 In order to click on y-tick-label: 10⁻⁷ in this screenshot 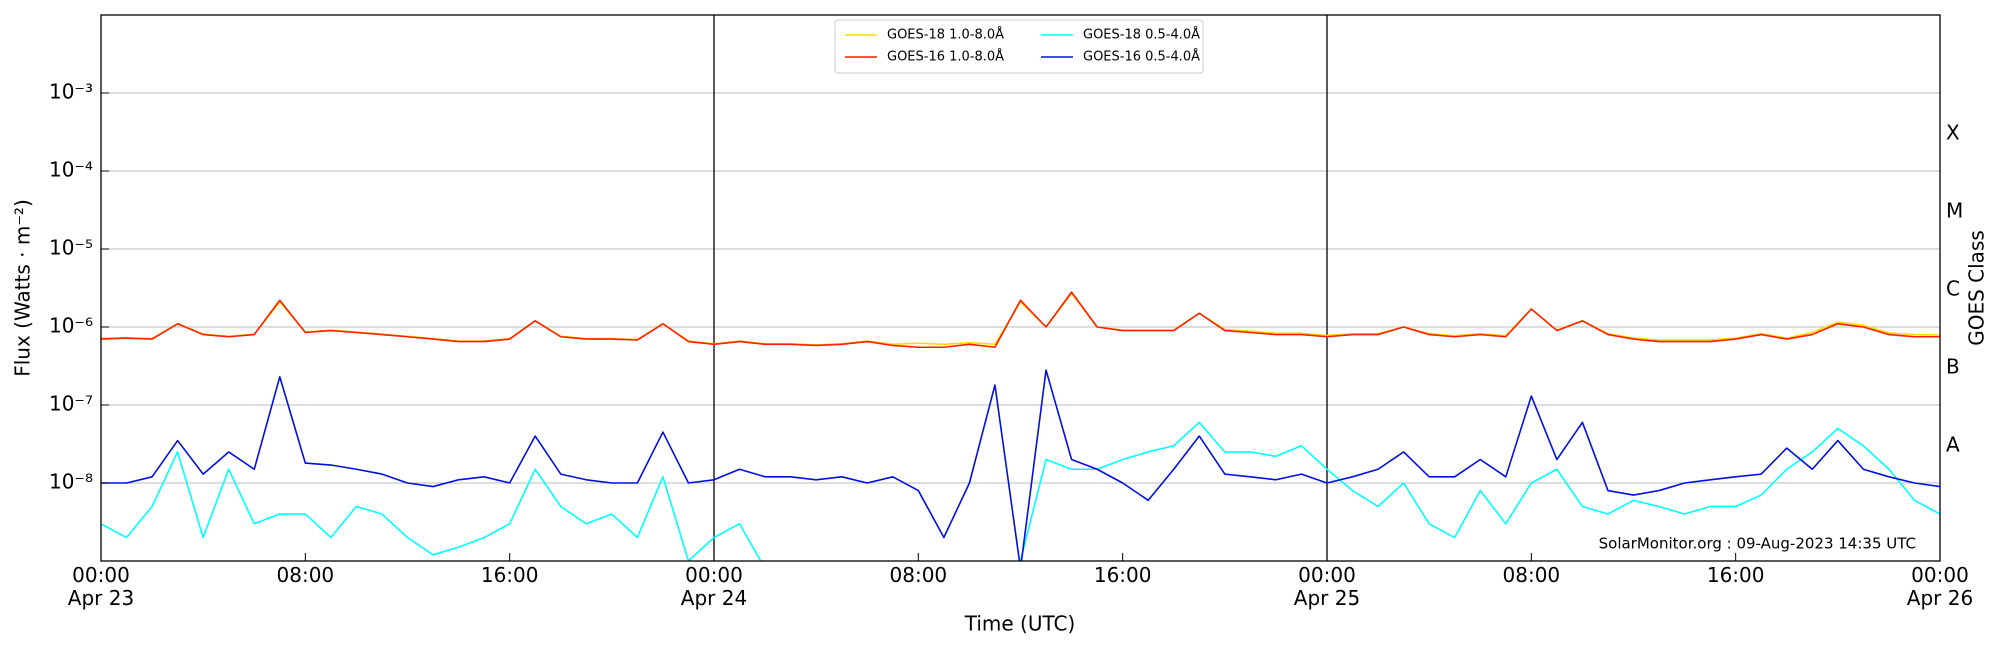, I will do `click(71, 404)`.